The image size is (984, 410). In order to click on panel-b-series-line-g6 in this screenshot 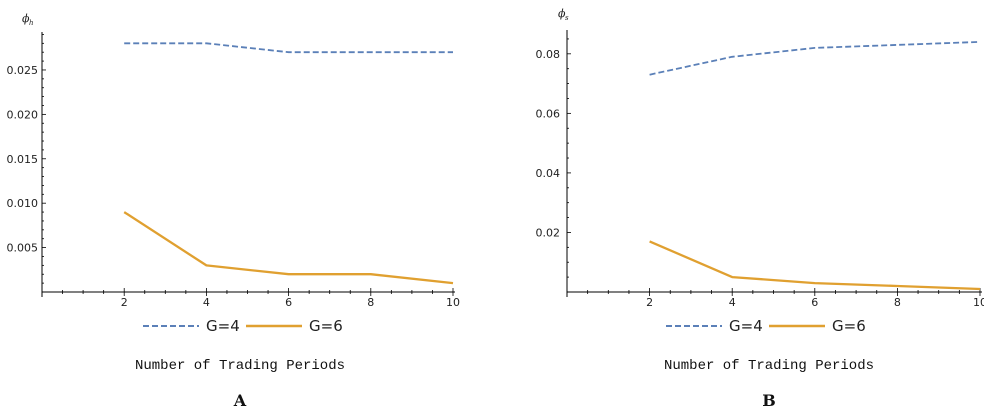, I will do `click(815, 265)`.